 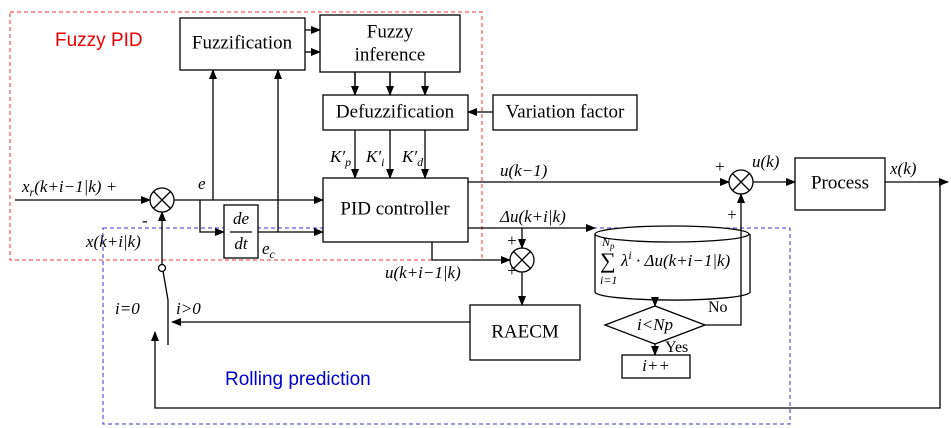 What do you see at coordinates (266, 248) in the screenshot?
I see `t: e` at bounding box center [266, 248].